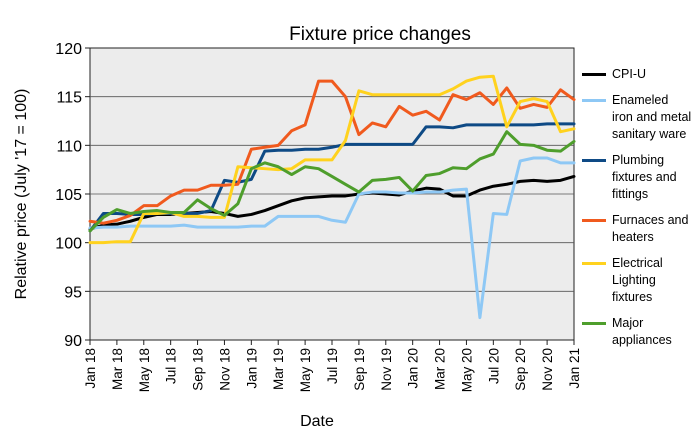  Describe the element at coordinates (547, 369) in the screenshot. I see `x-tick-label: Nov 20` at that location.